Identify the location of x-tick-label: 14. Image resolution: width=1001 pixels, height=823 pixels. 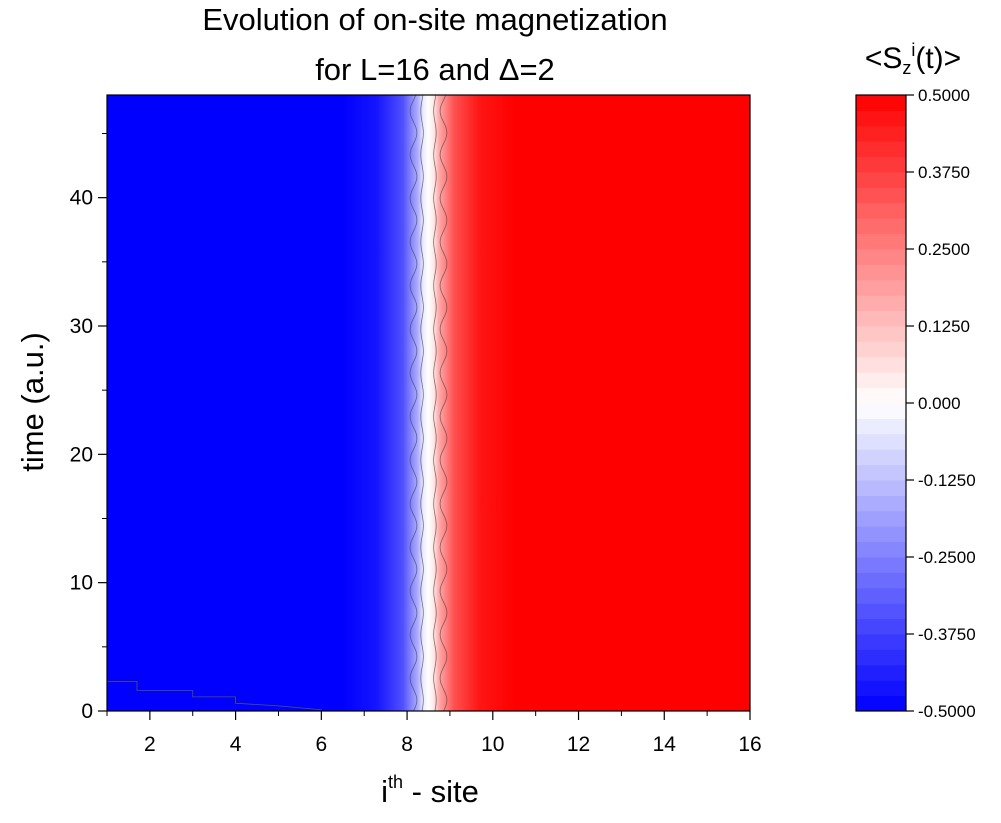
(665, 744).